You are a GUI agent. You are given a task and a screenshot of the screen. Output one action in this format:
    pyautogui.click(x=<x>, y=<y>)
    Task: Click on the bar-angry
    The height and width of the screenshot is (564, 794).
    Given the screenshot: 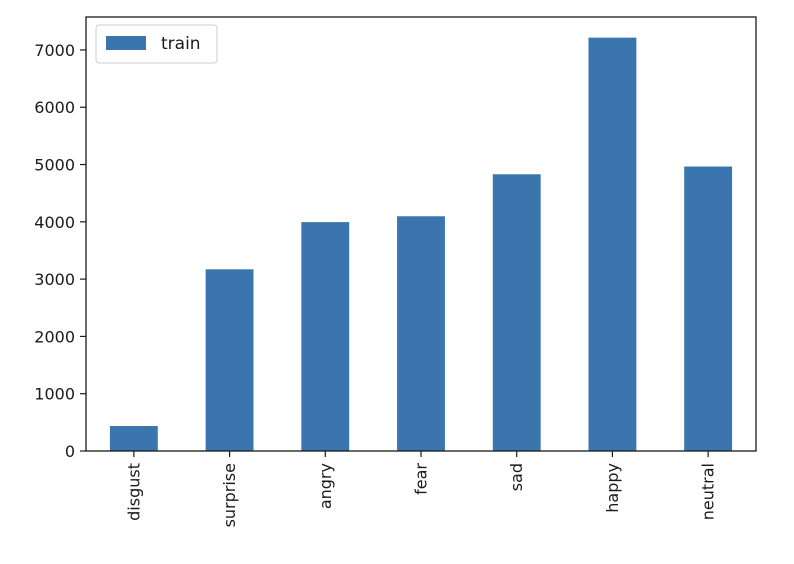 What is the action you would take?
    pyautogui.click(x=325, y=336)
    